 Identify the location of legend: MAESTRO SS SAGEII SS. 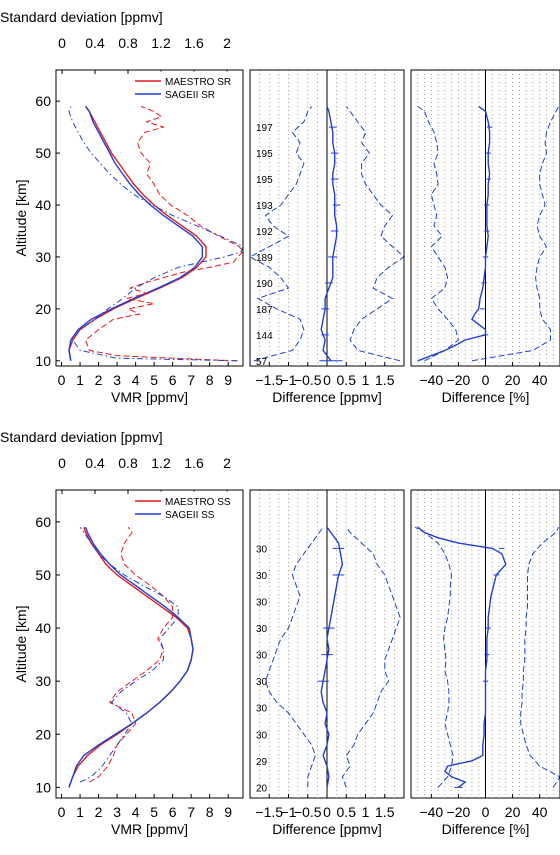
(186, 506).